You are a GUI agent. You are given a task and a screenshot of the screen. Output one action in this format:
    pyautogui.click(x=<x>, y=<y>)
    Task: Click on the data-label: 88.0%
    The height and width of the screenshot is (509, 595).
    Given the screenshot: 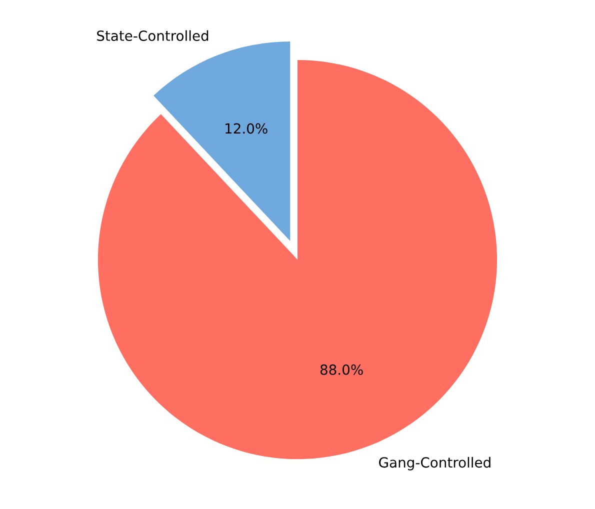 What is the action you would take?
    pyautogui.click(x=341, y=369)
    